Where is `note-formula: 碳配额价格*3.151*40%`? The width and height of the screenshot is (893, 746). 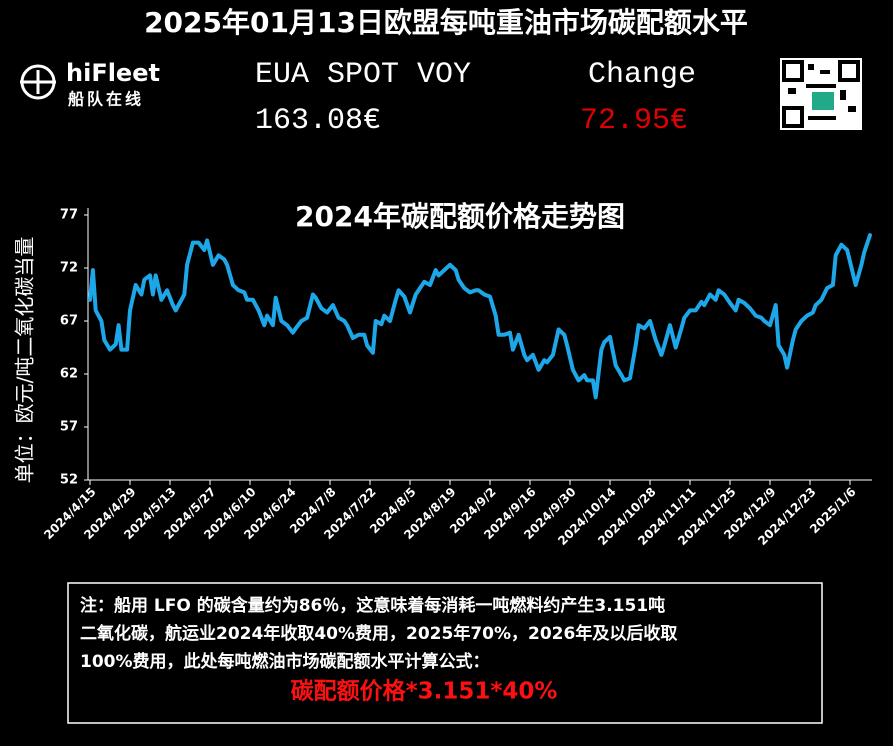
note-formula: 碳配额价格*3.151*40% is located at coordinates (424, 691).